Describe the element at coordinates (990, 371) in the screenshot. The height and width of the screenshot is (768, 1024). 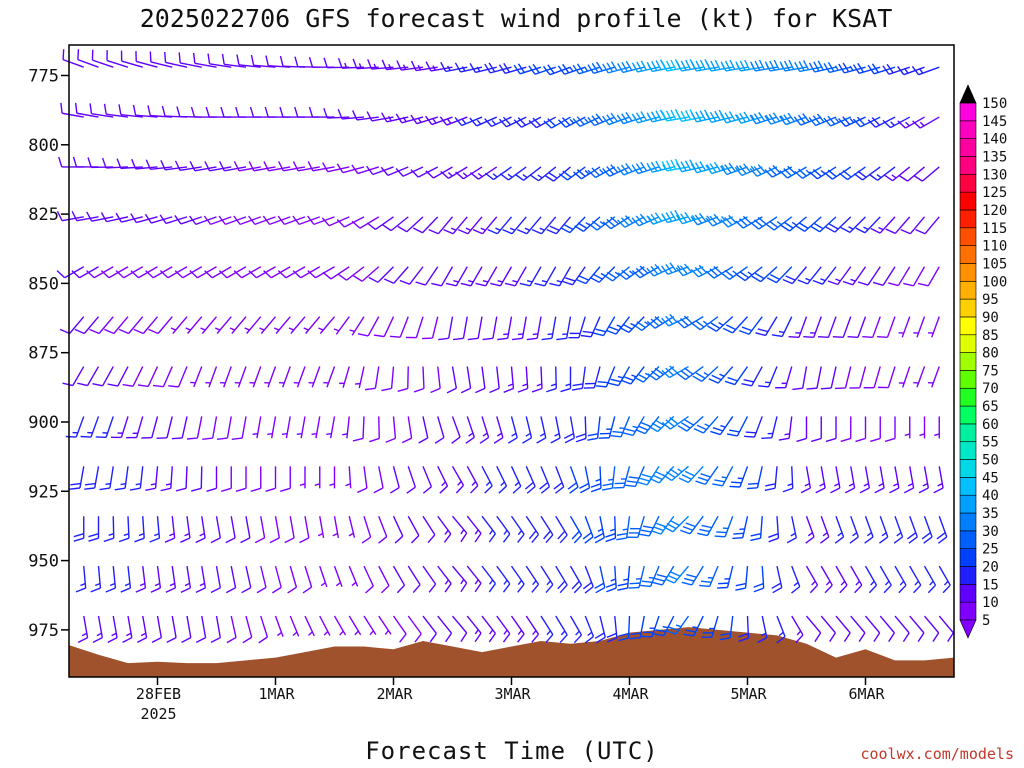
I see `colorbar-label: 75` at that location.